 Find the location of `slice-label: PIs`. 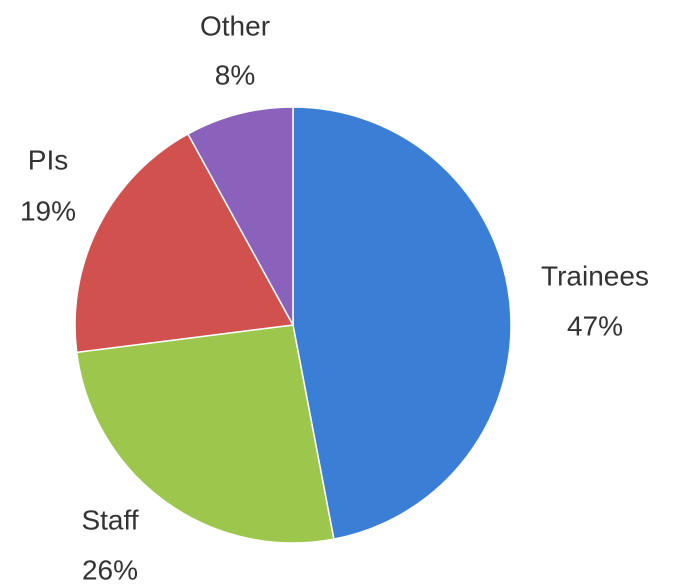

slice-label: PIs is located at coordinates (48, 159).